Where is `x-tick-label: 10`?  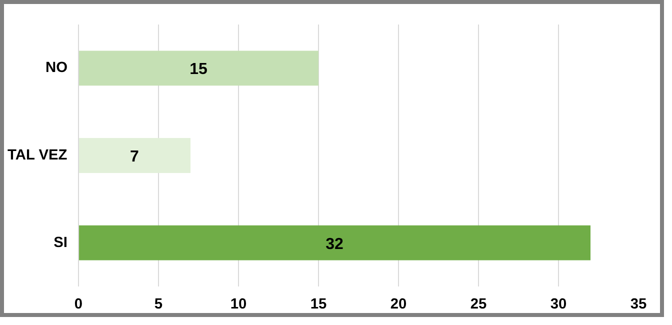 x-tick-label: 10 is located at coordinates (238, 304).